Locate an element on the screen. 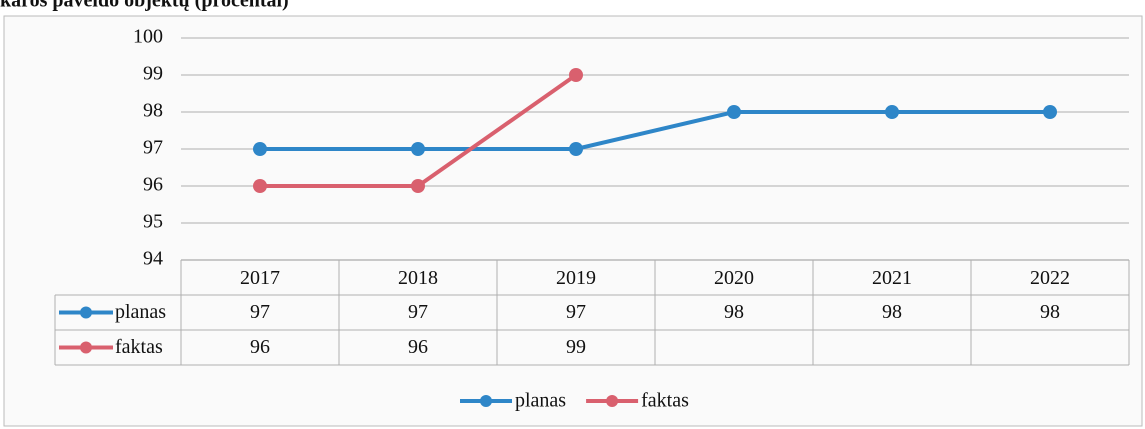 The image size is (1145, 429). legend-label: planas is located at coordinates (540, 401).